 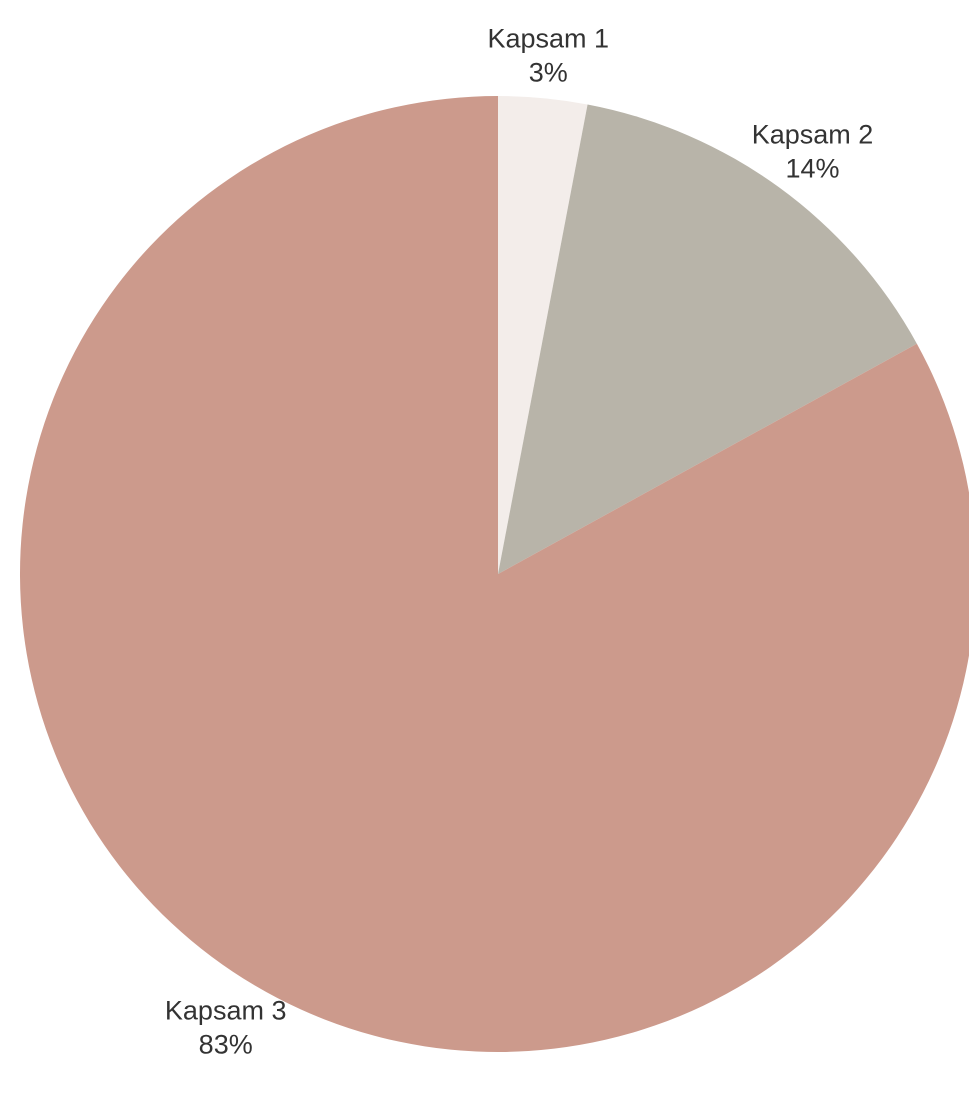 What do you see at coordinates (812, 168) in the screenshot?
I see `slice-label-value-2: 14%` at bounding box center [812, 168].